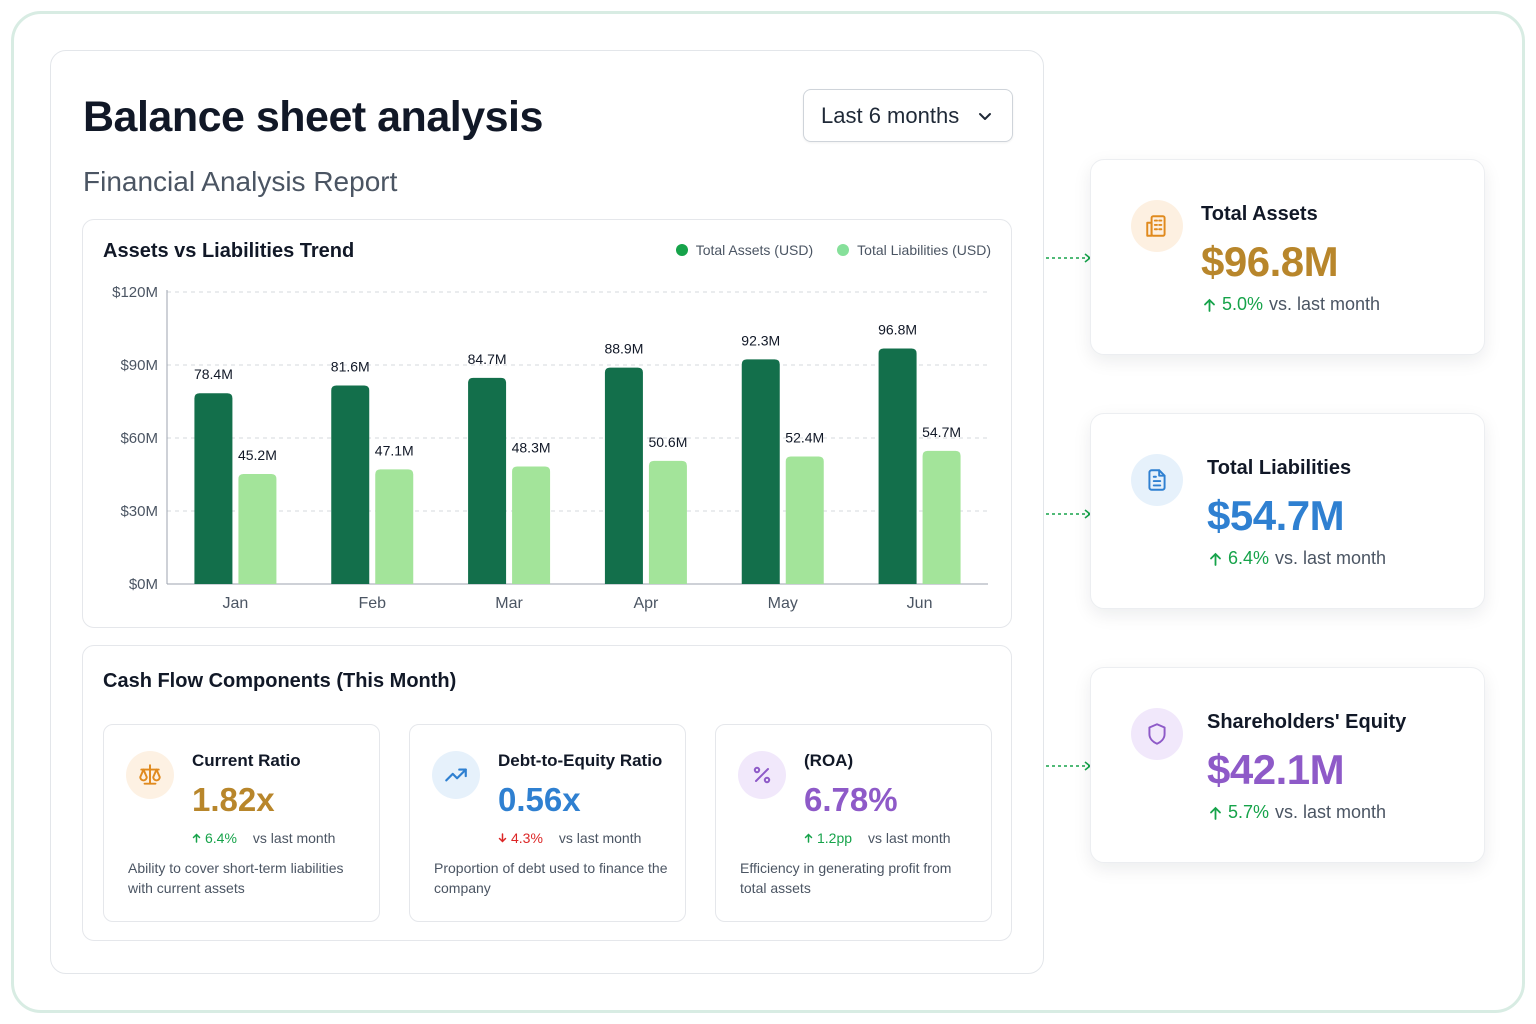  What do you see at coordinates (139, 365) in the screenshot?
I see `y-tick-label: $90M` at bounding box center [139, 365].